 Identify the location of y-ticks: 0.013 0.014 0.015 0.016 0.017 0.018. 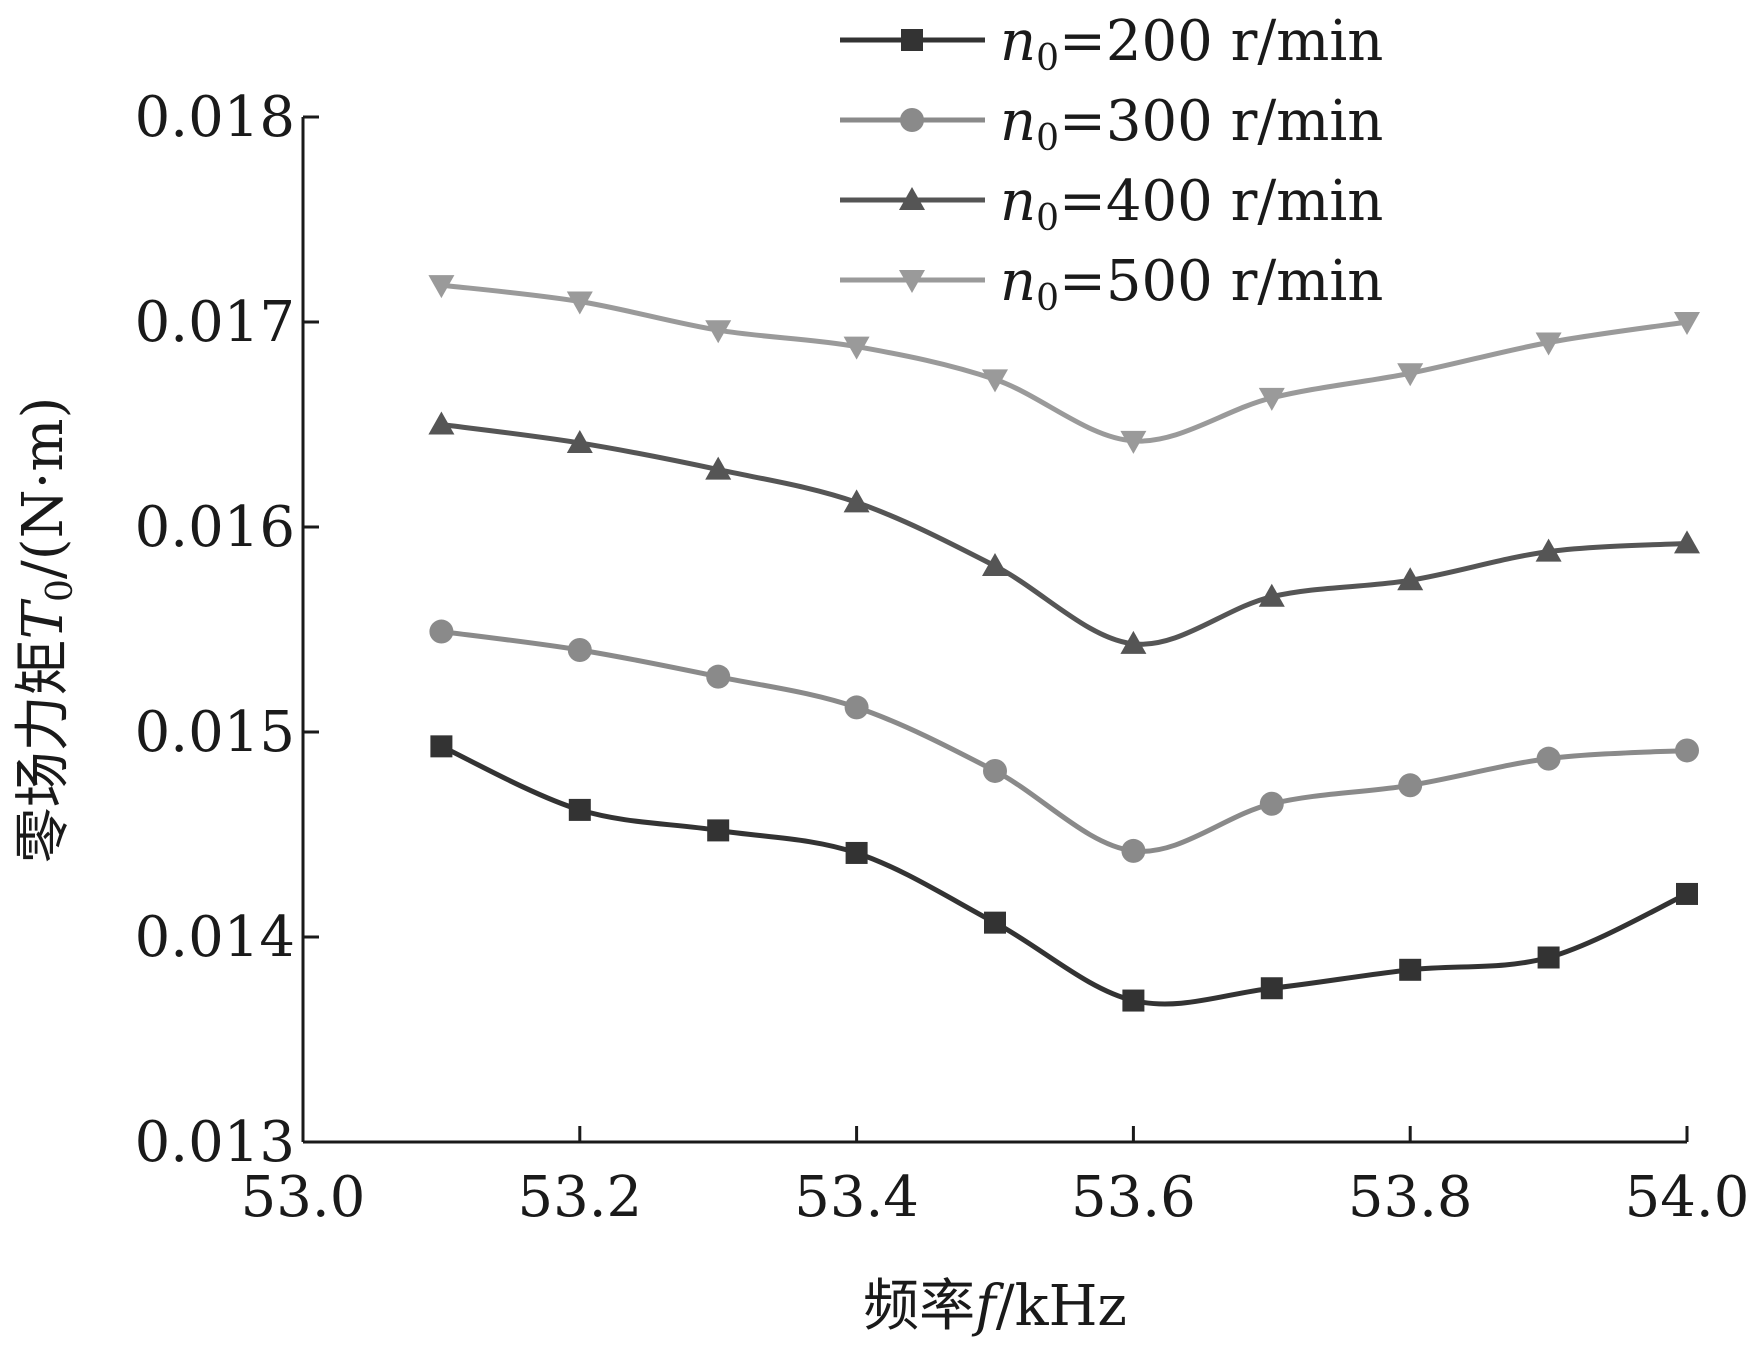
(227, 630).